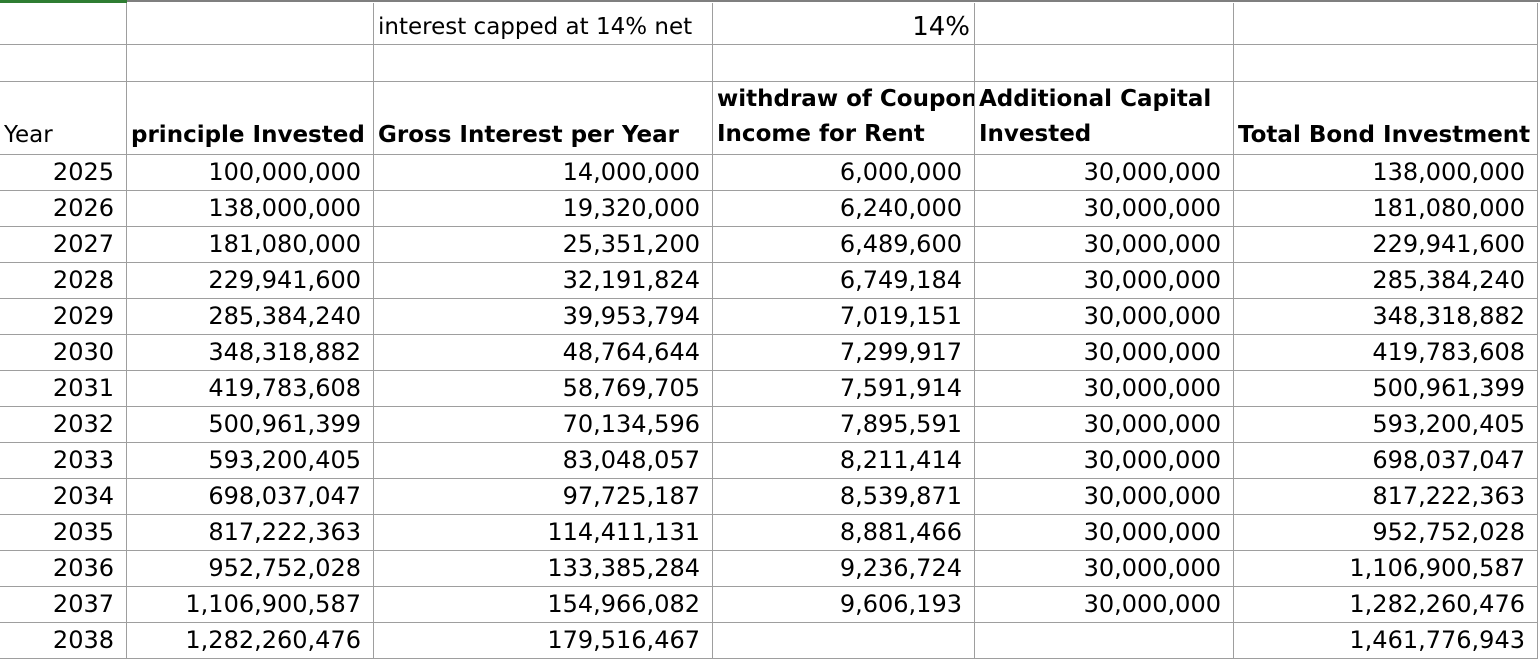 This screenshot has height=664, width=1540. Describe the element at coordinates (543, 533) in the screenshot. I see `cell-gross-interest: 114,411,131` at that location.